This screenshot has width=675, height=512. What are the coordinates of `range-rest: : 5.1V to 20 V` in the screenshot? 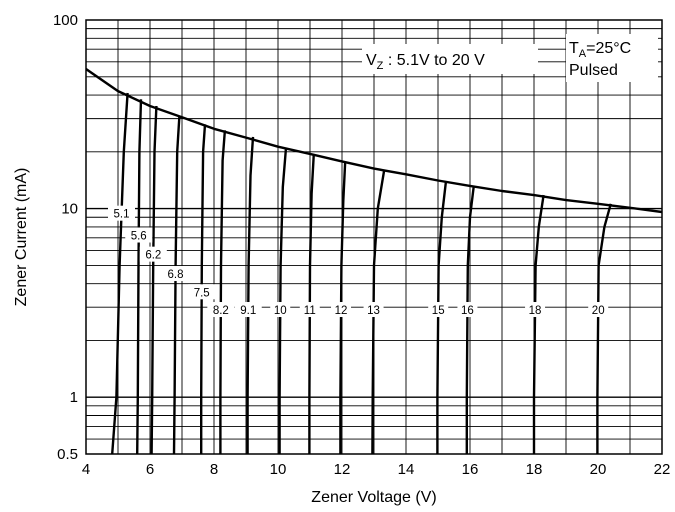 It's located at (434, 60).